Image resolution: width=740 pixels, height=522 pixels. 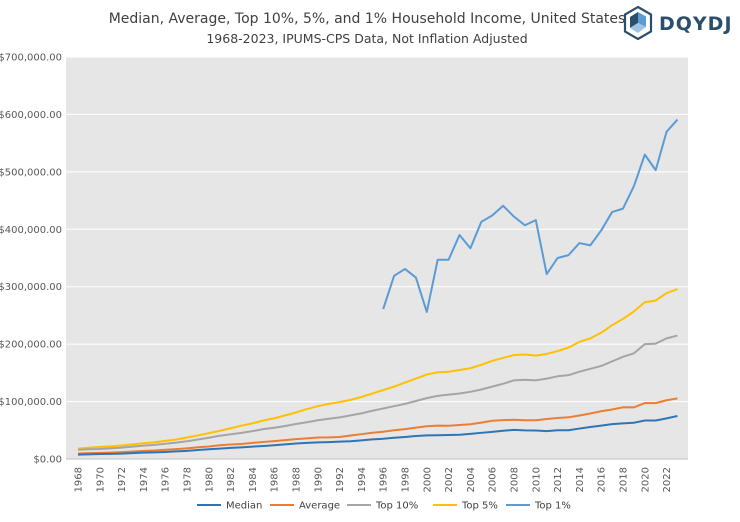 What do you see at coordinates (31, 402) in the screenshot?
I see `y-tick-label: $100,000.00` at bounding box center [31, 402].